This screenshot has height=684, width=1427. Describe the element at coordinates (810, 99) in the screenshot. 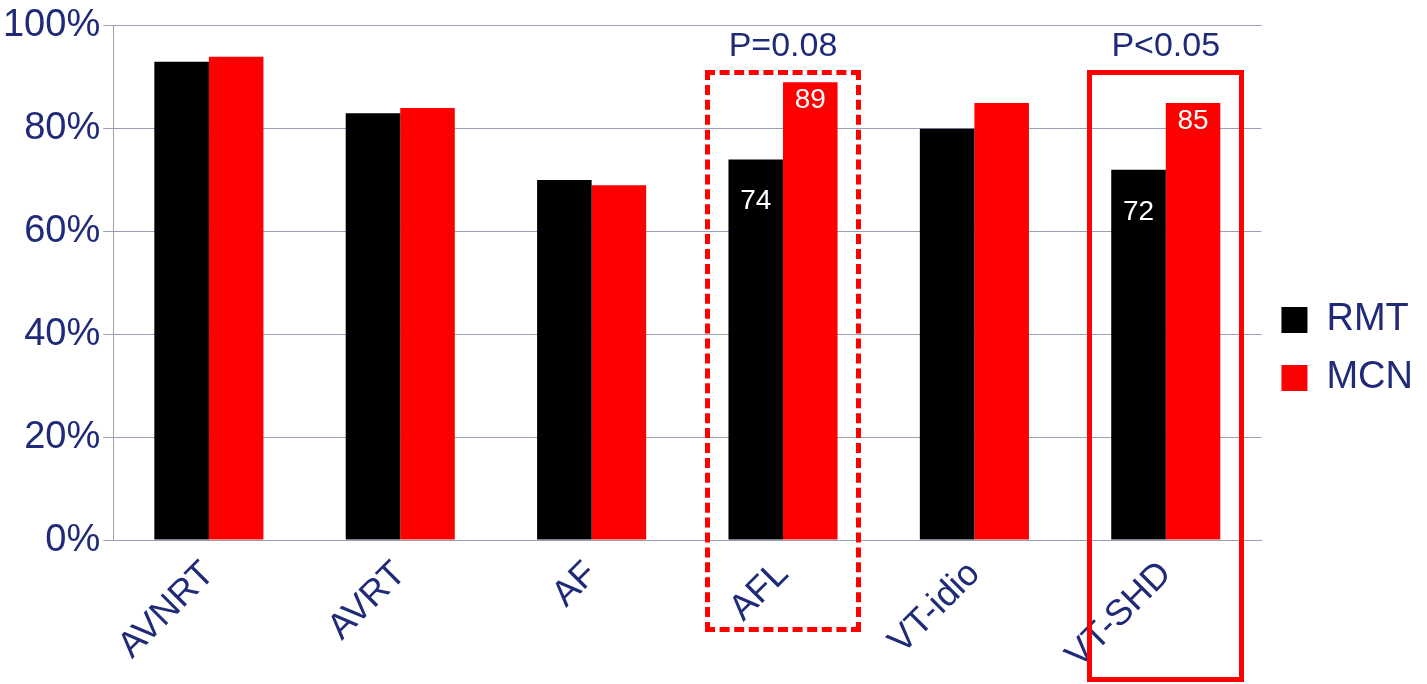

I see `data-label: 89` at that location.